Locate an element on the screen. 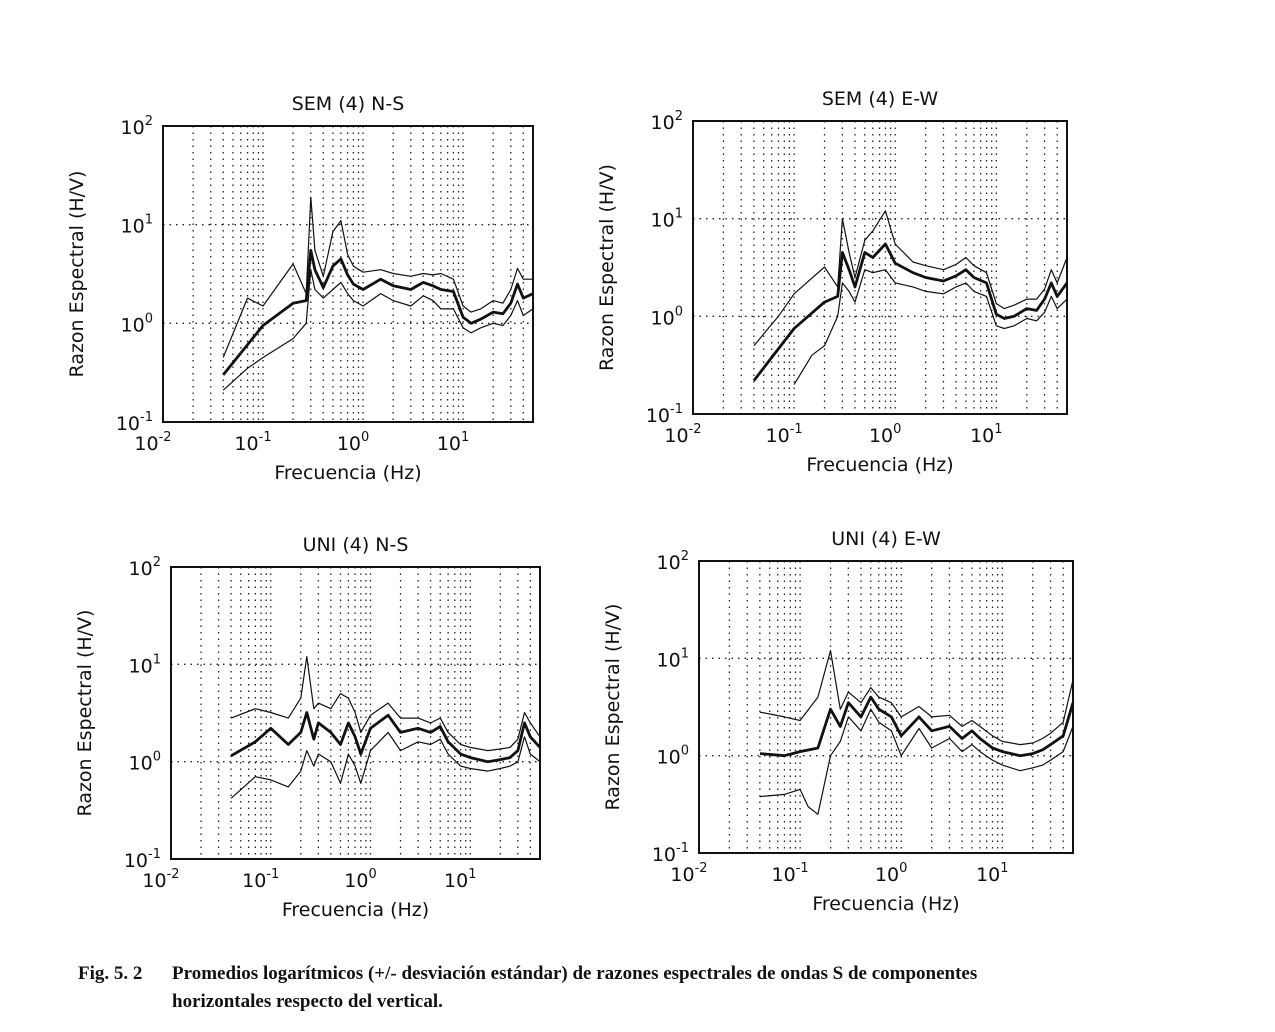 The width and height of the screenshot is (1275, 1032). caption-label: Fig. 5. 2 is located at coordinates (110, 973).